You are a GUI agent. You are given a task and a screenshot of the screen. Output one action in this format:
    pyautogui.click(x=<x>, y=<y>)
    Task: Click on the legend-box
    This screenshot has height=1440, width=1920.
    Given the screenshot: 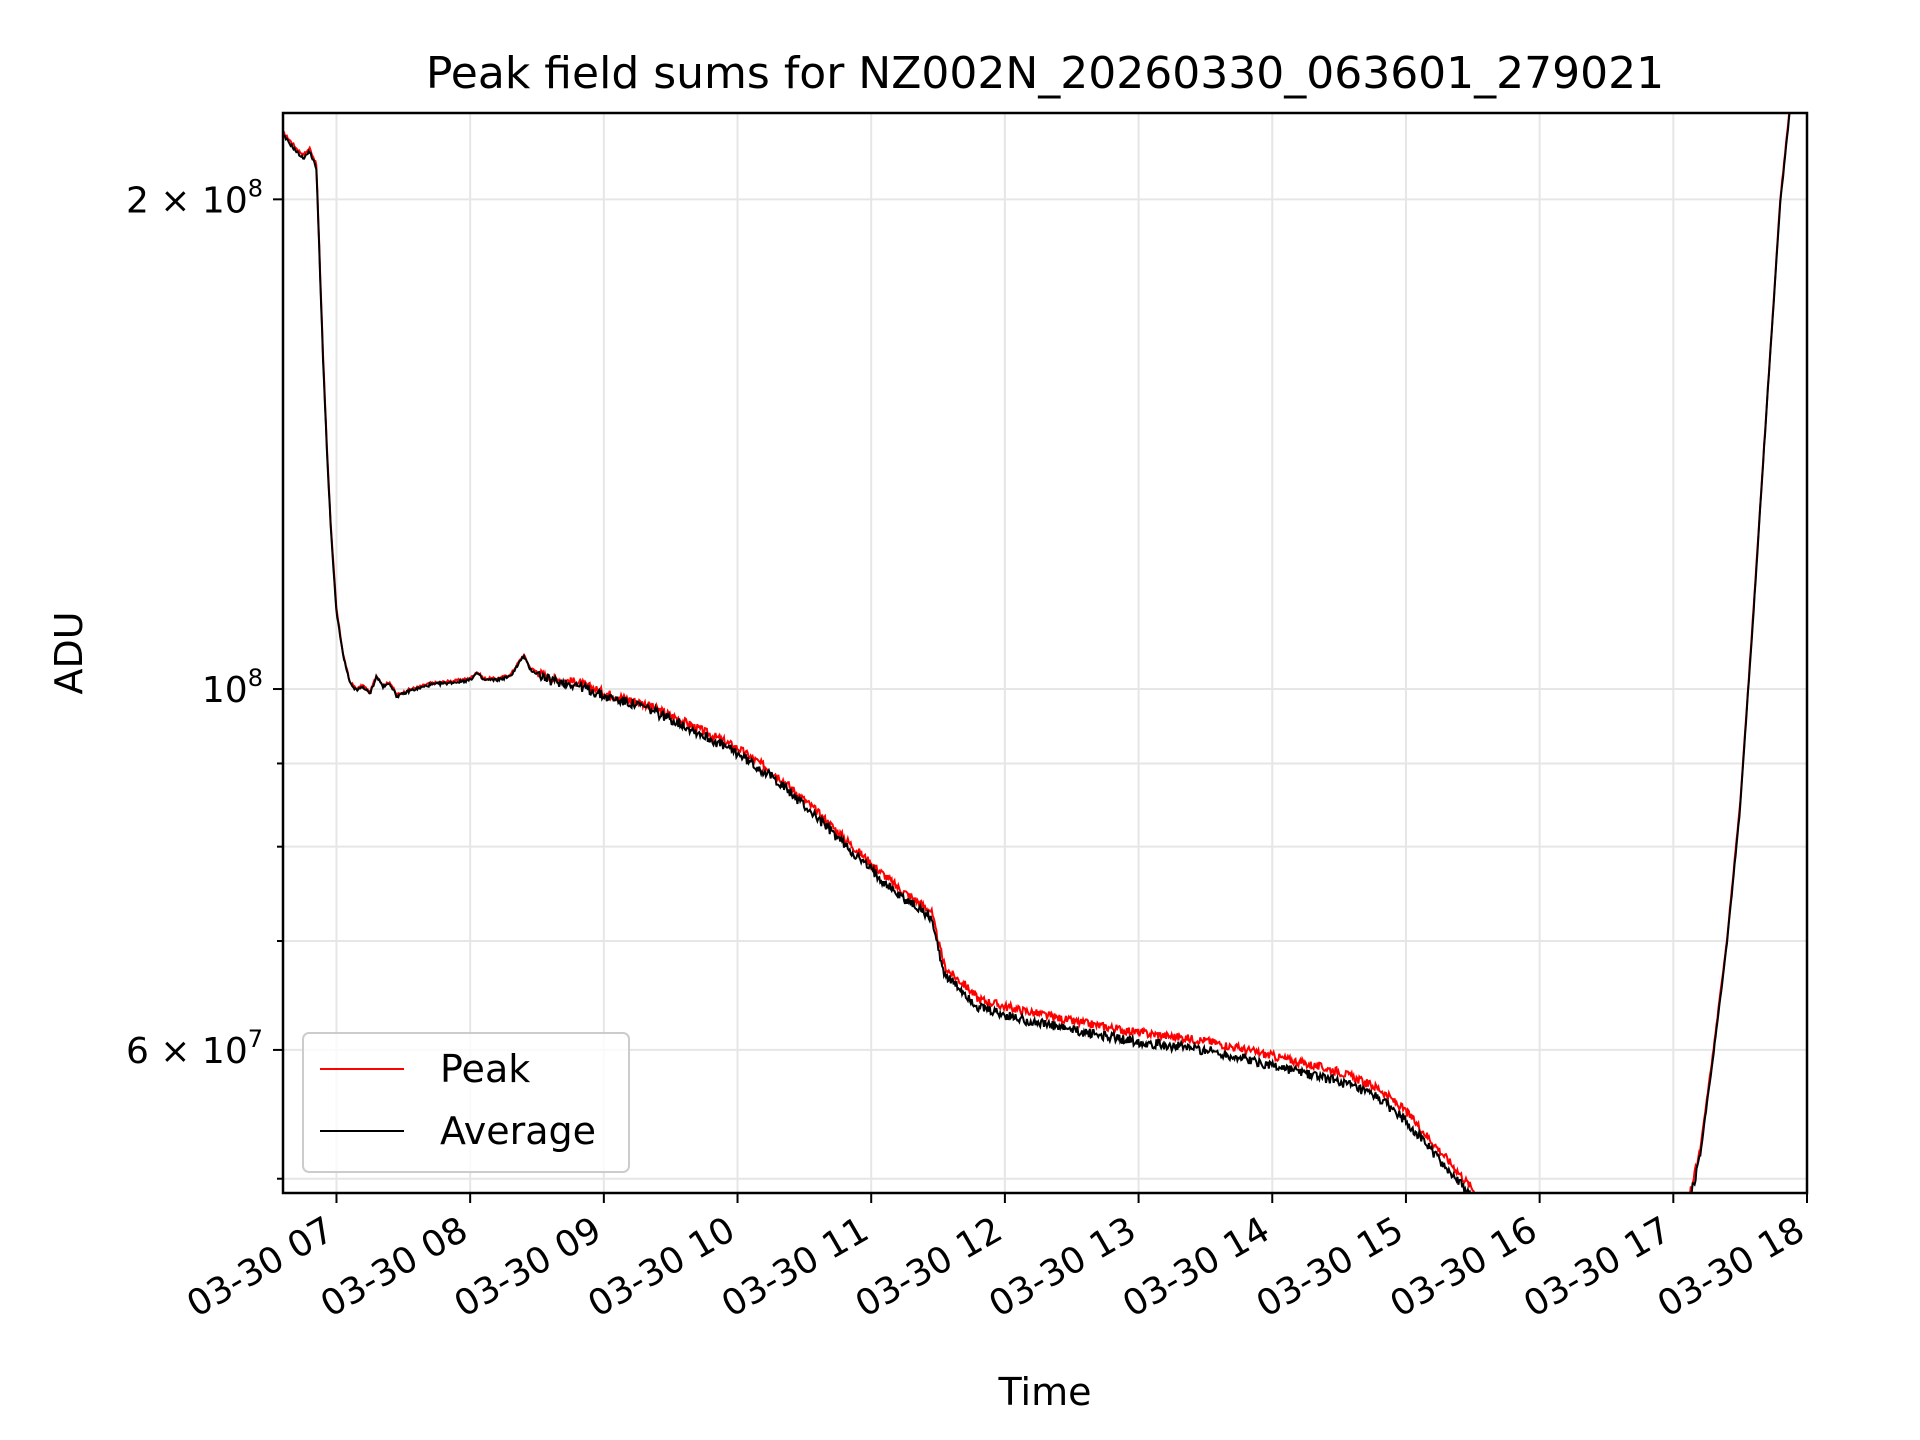 What is the action you would take?
    pyautogui.click(x=466, y=1102)
    